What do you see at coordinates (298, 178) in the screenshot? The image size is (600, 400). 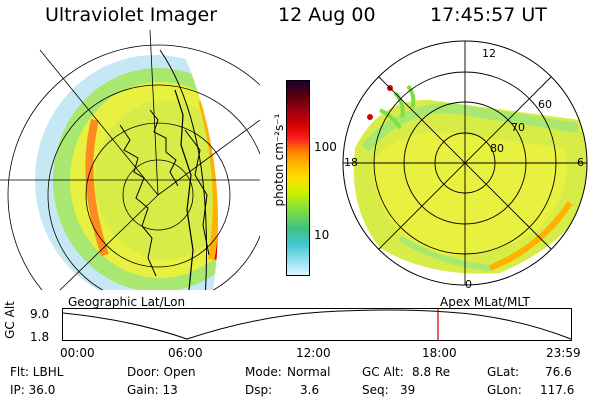 I see `colorbar` at bounding box center [298, 178].